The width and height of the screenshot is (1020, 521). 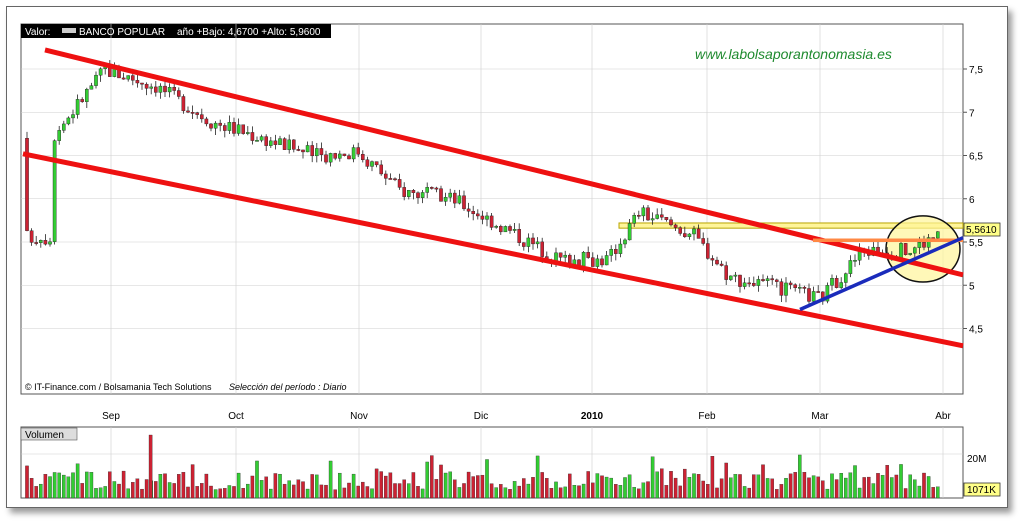 I want to click on y-tick-label: 6,5, so click(x=976, y=157).